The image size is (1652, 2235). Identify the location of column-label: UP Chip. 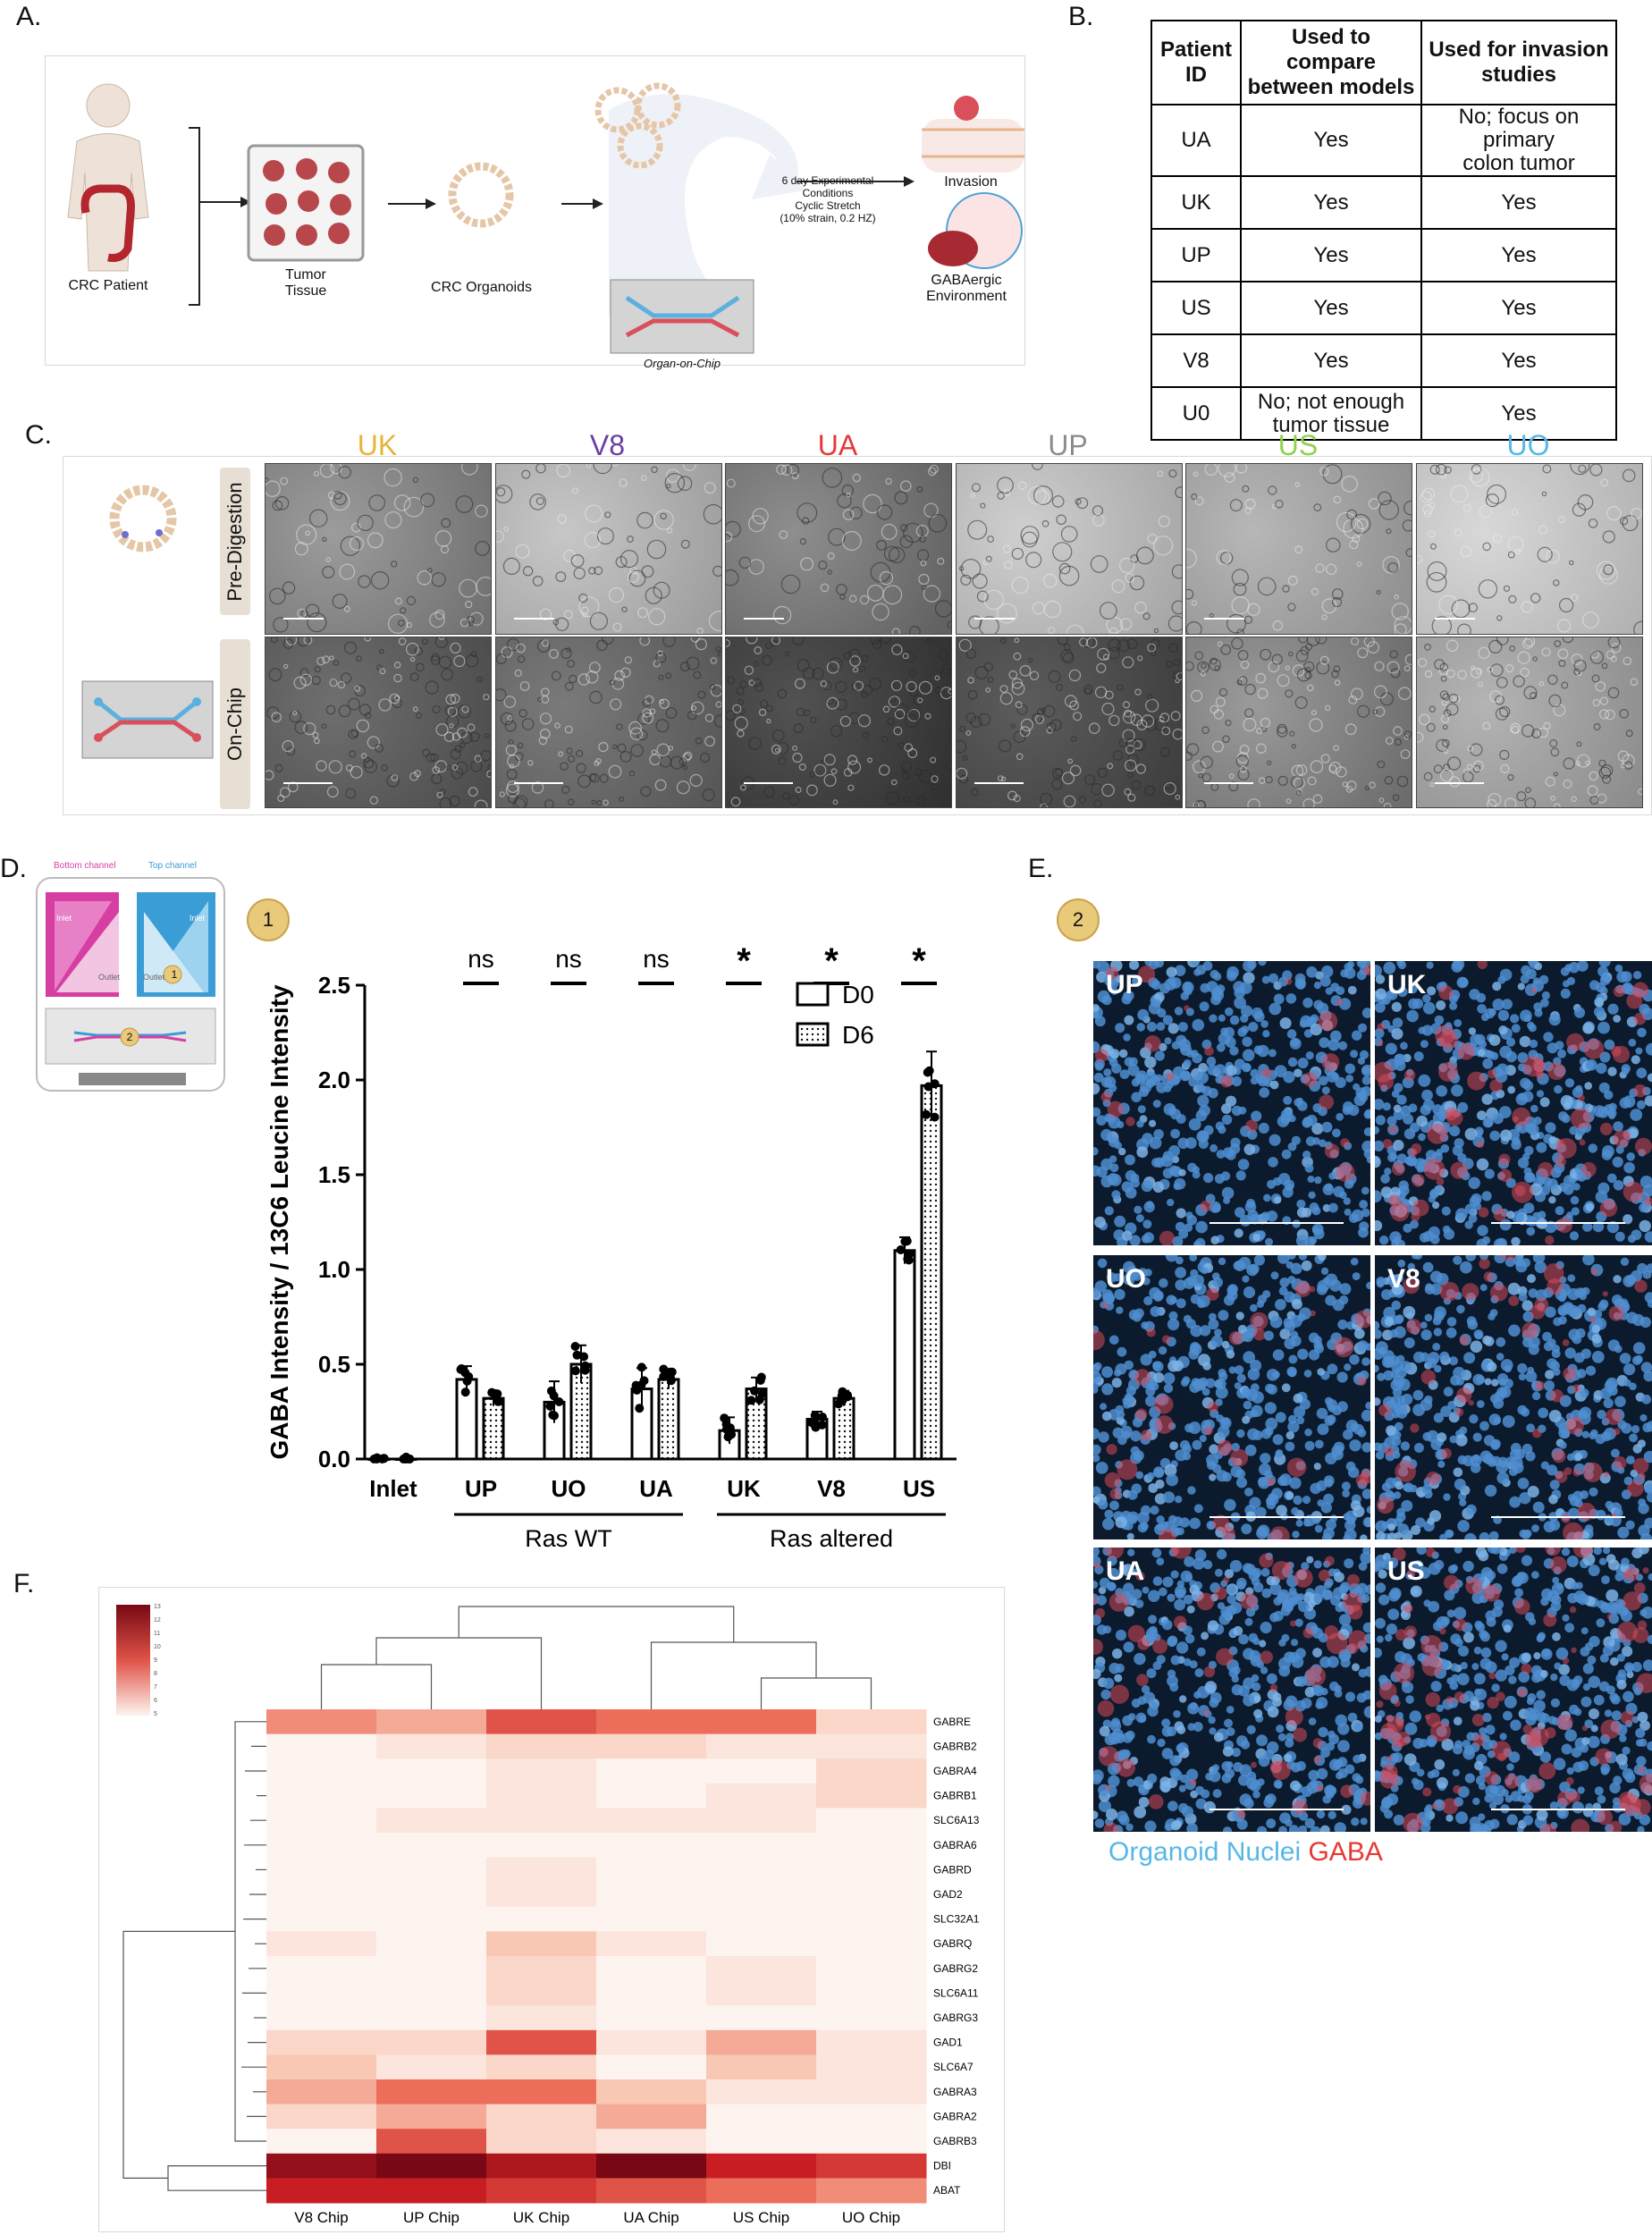
(431, 2217).